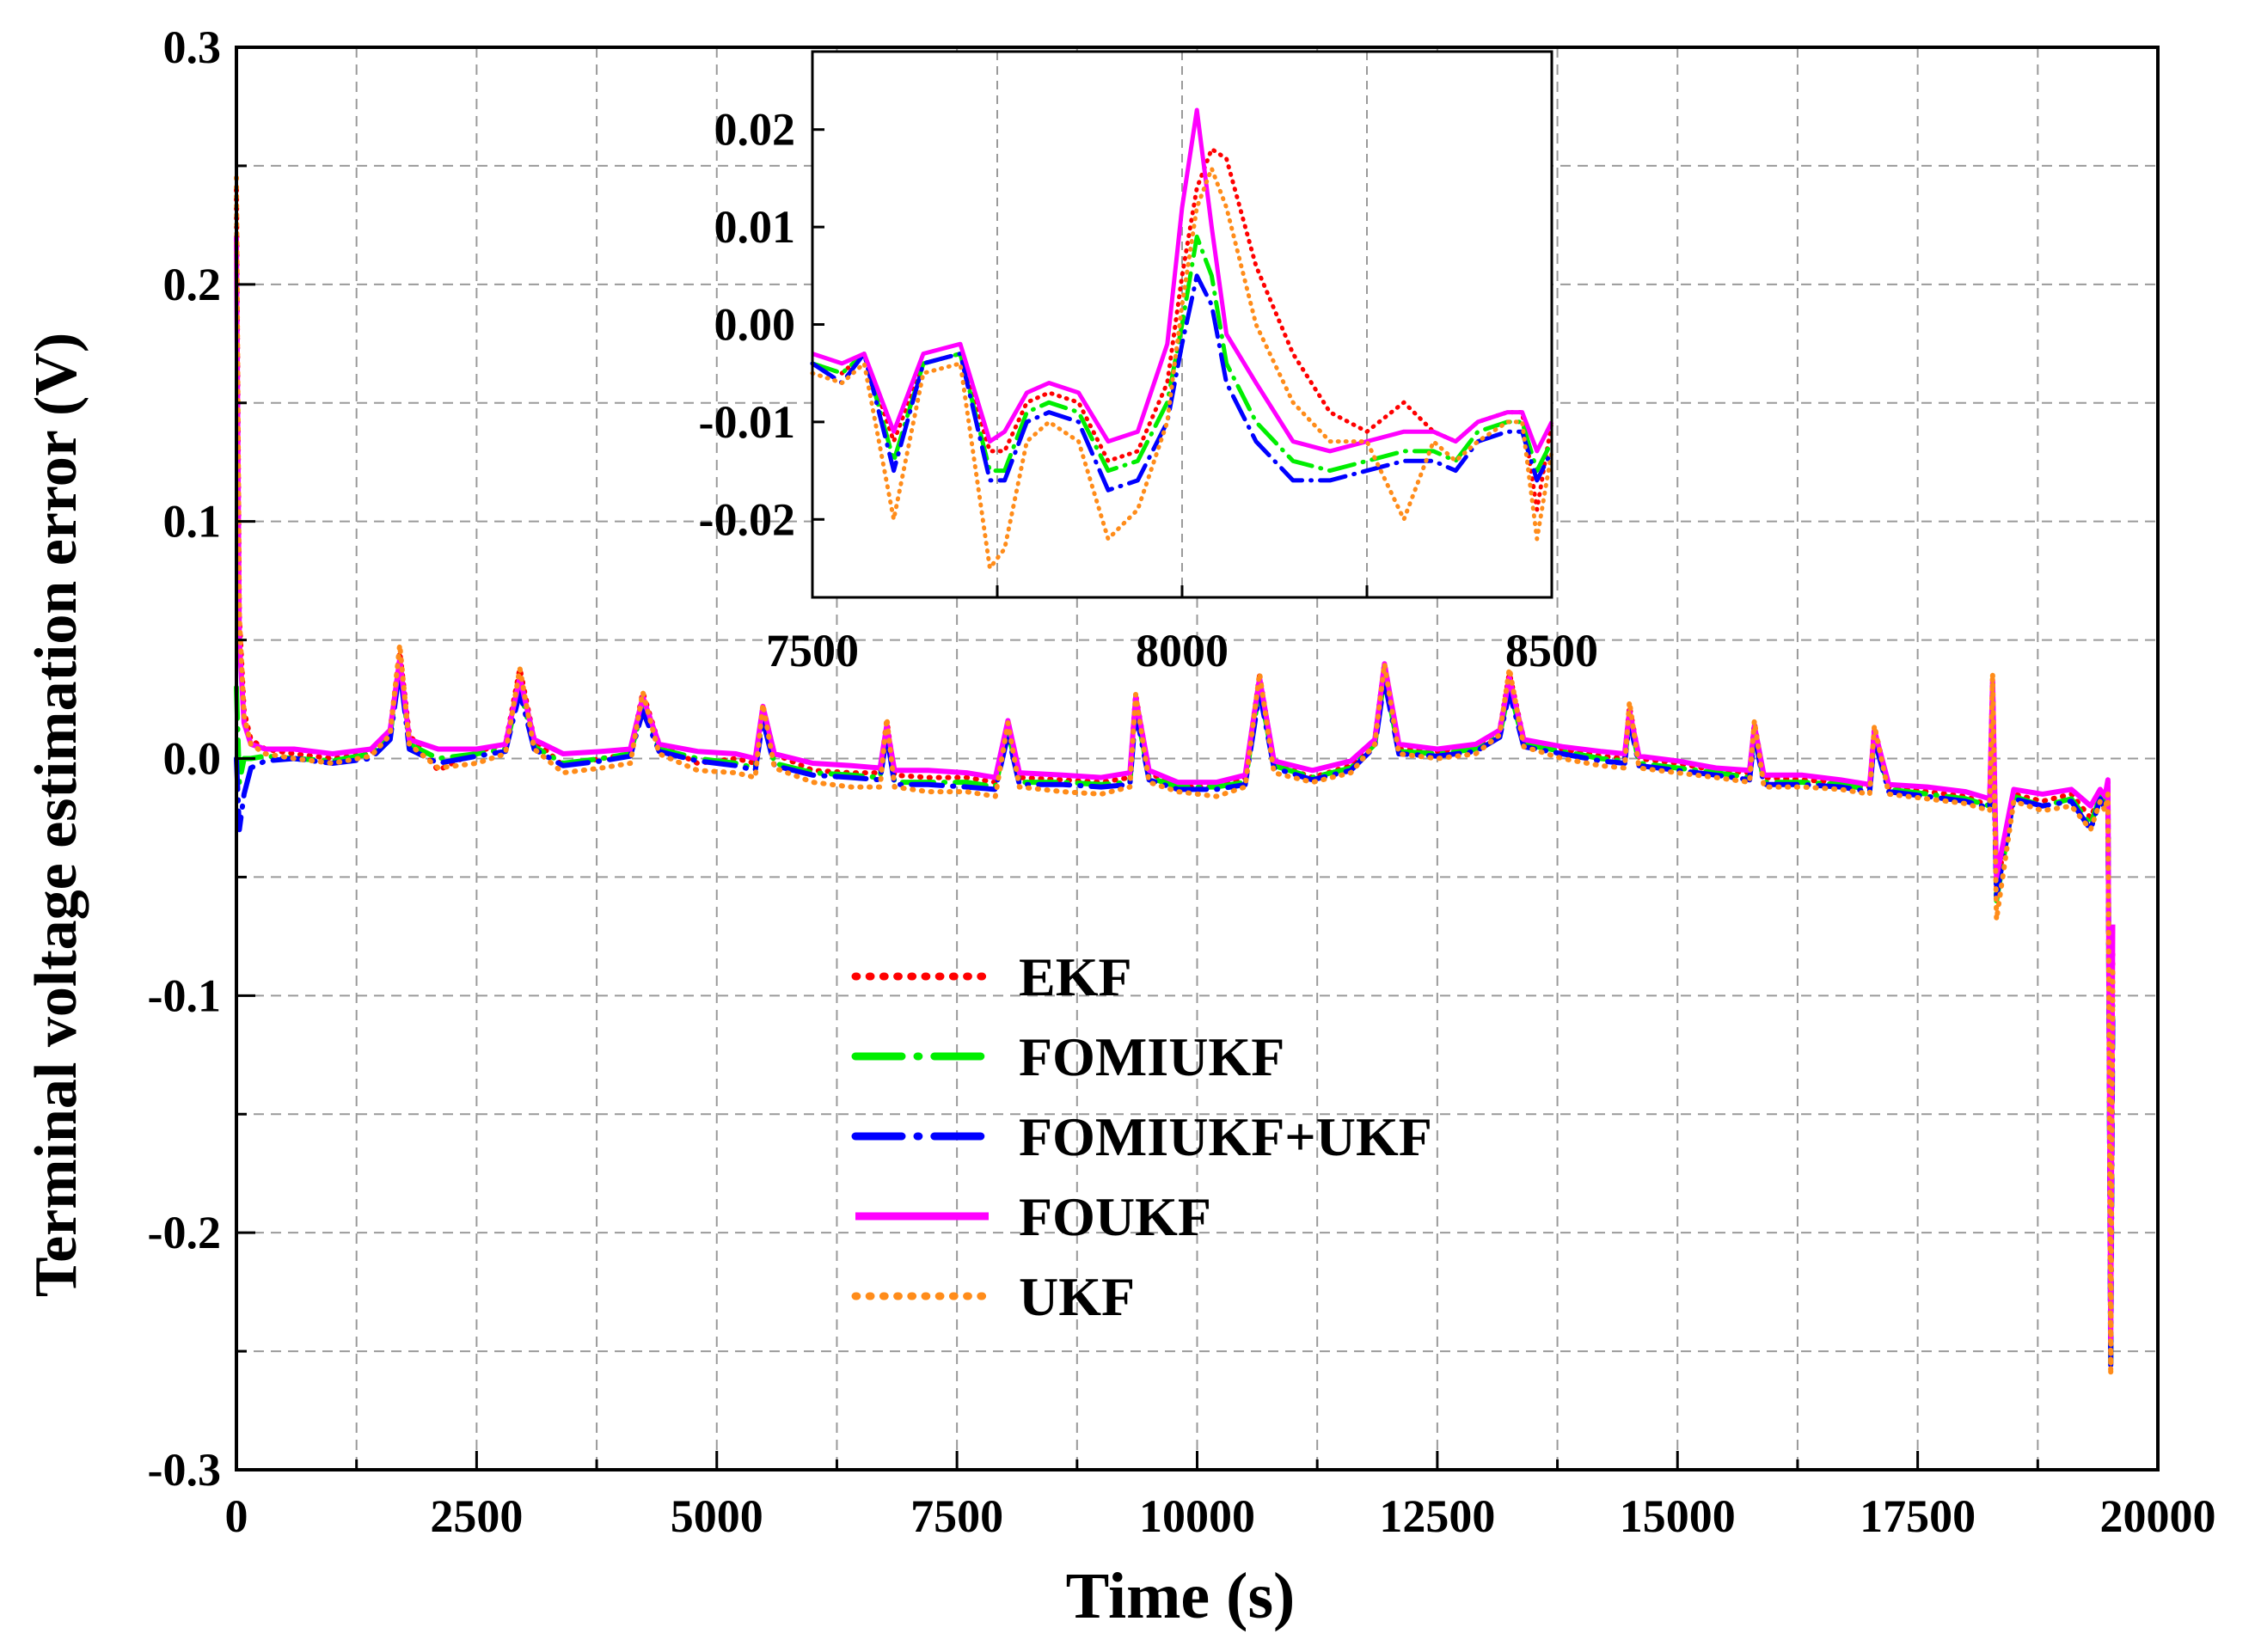  Describe the element at coordinates (2158, 1516) in the screenshot. I see `x-tick-label: 20000` at that location.